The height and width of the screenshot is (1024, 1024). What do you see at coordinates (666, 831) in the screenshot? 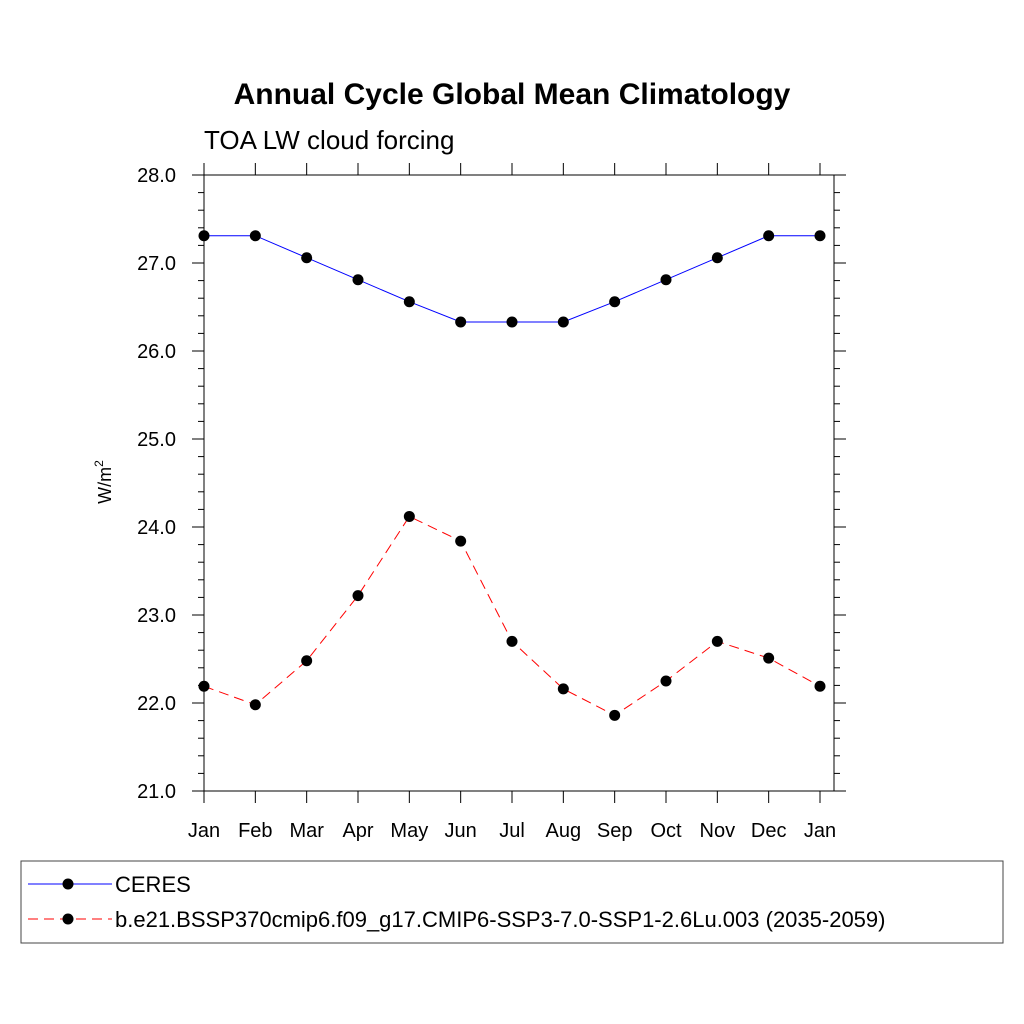
I see `x-tick-label: Oct` at bounding box center [666, 831].